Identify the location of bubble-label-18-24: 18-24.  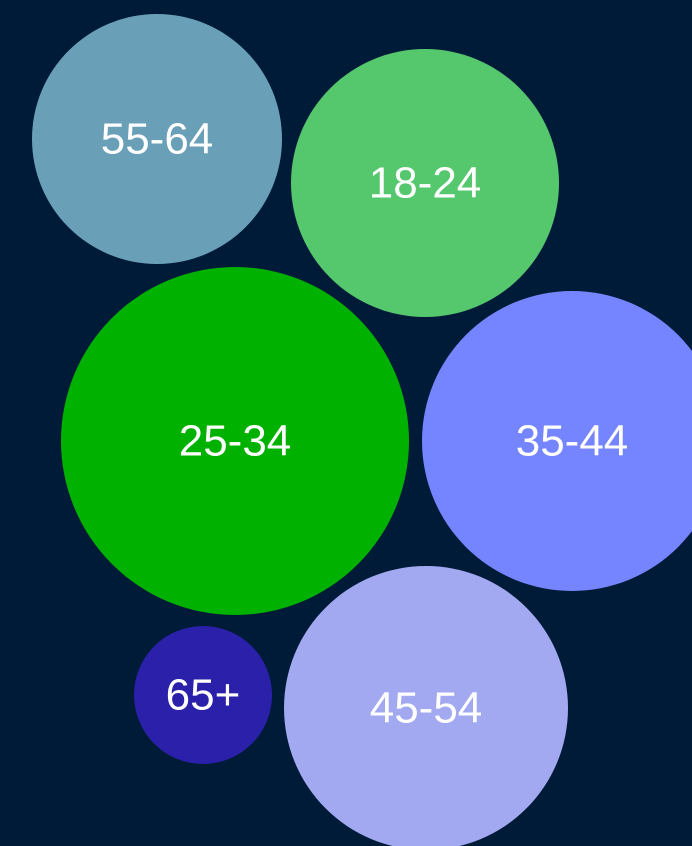
(425, 183).